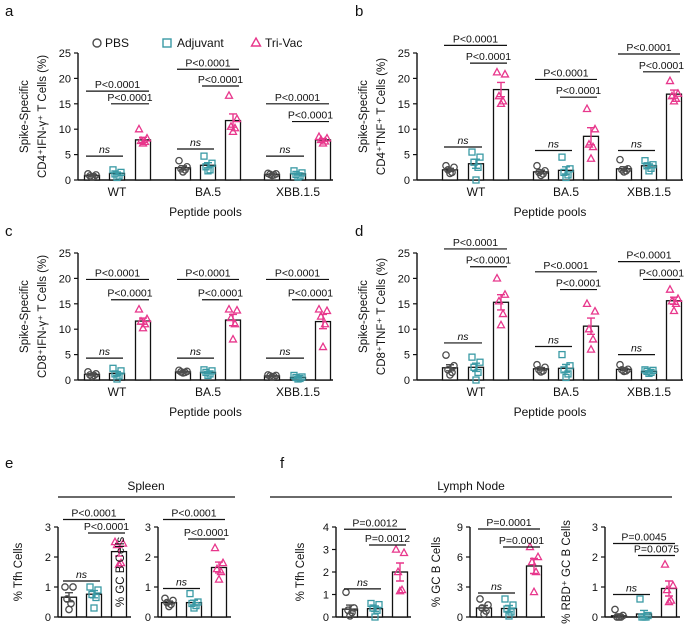 This screenshot has height=625, width=700. I want to click on section-label-lymph-node: Lymph Node, so click(471, 486).